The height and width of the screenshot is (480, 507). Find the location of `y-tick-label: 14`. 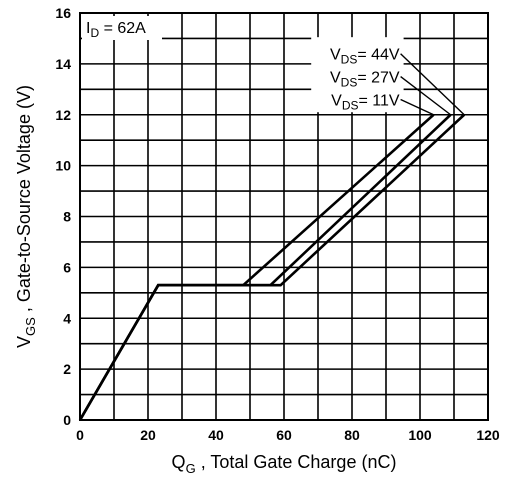

y-tick-label: 14 is located at coordinates (63, 64).